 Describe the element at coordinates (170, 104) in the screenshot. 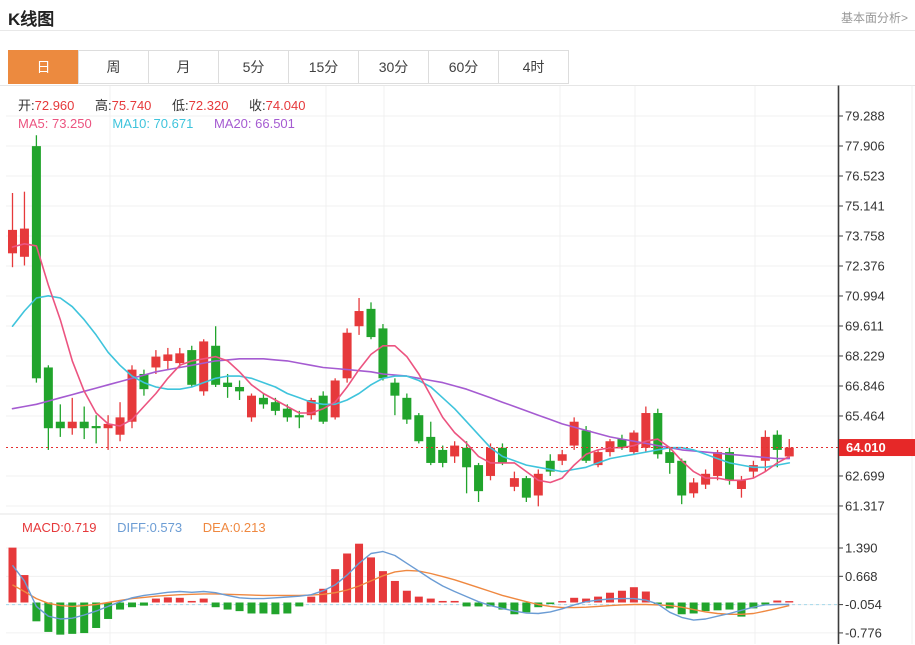

I see `ohlc-legend: 开:72.960 高:75.740 低:72.320 收:74.040` at that location.